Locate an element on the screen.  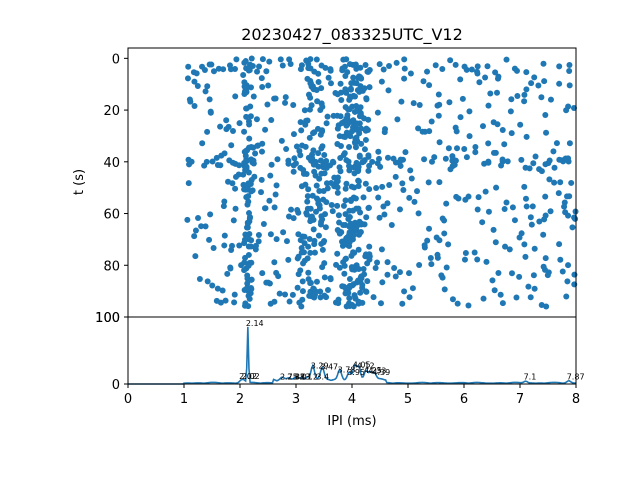
peak-label: 3.1 is located at coordinates (306, 377).